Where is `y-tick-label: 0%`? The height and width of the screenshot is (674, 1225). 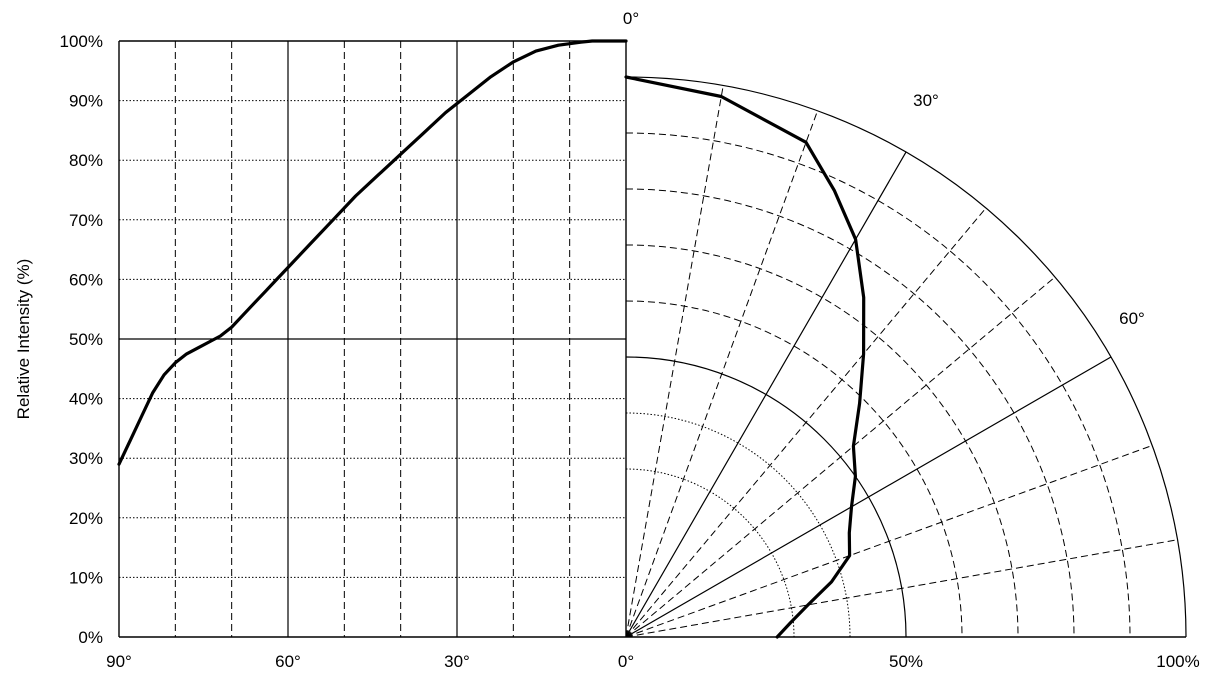
y-tick-label: 0% is located at coordinates (90, 637).